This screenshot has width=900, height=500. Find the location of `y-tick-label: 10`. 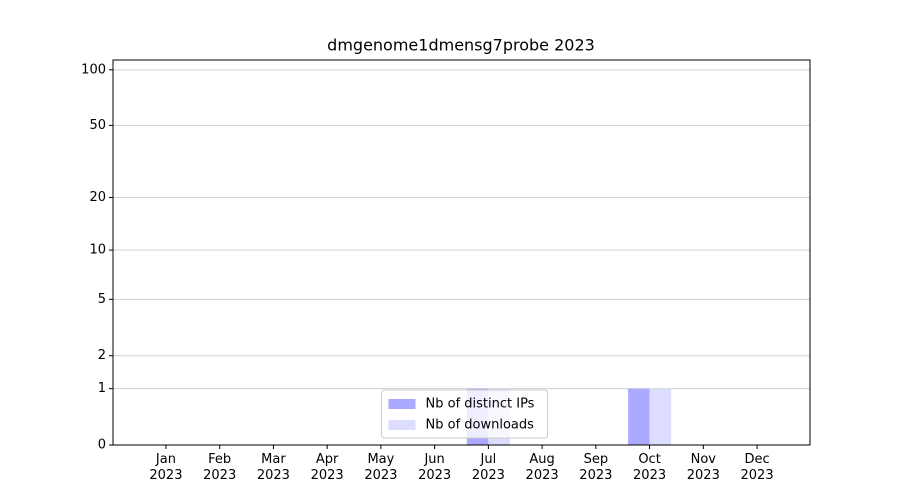

y-tick-label: 10 is located at coordinates (97, 250).